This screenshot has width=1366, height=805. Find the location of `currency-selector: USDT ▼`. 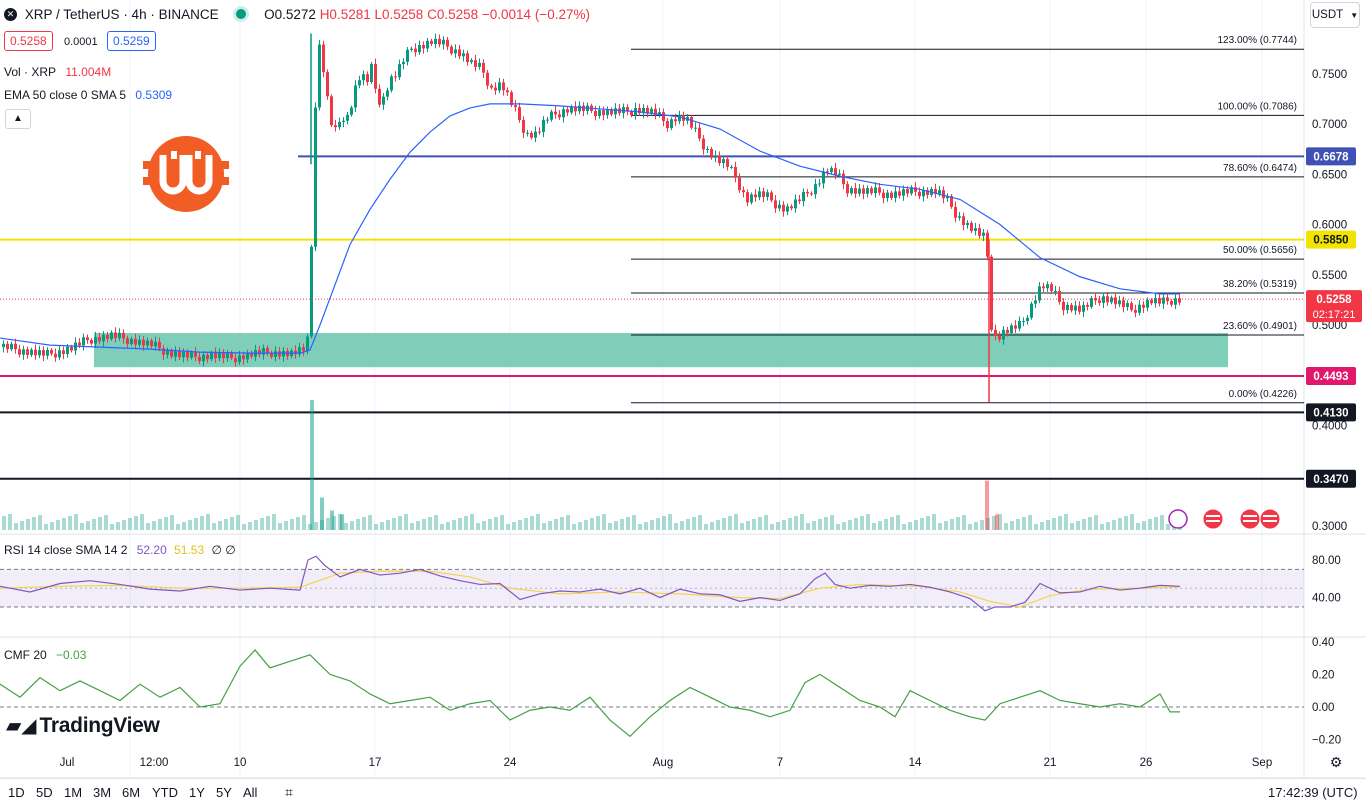

currency-selector: USDT ▼ is located at coordinates (1335, 15).